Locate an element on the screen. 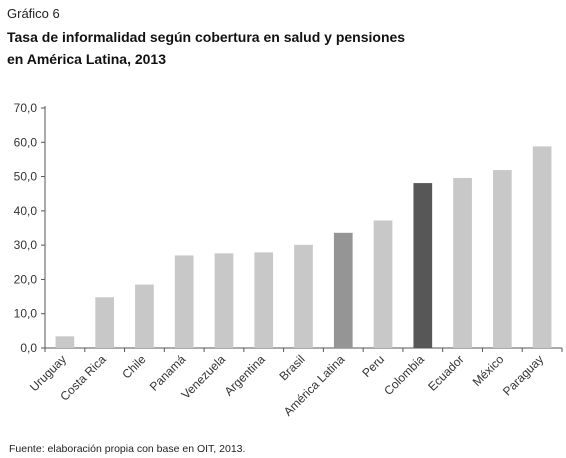  y-tick-label: 40,0 is located at coordinates (26, 211).